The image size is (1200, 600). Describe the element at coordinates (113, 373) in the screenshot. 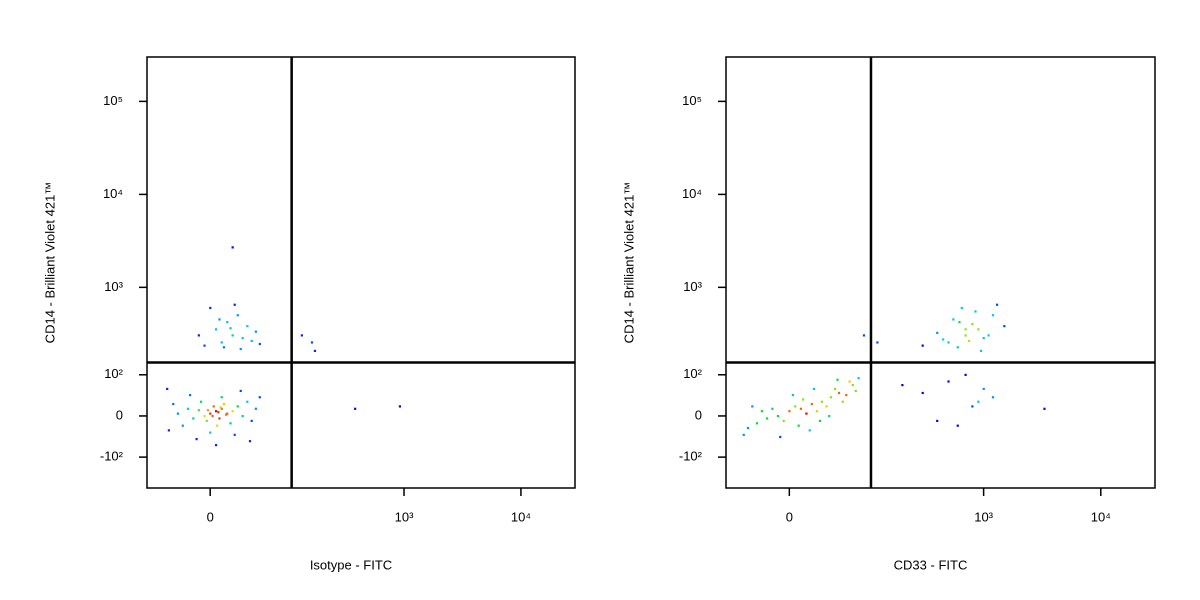

I see `y-tick-label: 10²` at that location.